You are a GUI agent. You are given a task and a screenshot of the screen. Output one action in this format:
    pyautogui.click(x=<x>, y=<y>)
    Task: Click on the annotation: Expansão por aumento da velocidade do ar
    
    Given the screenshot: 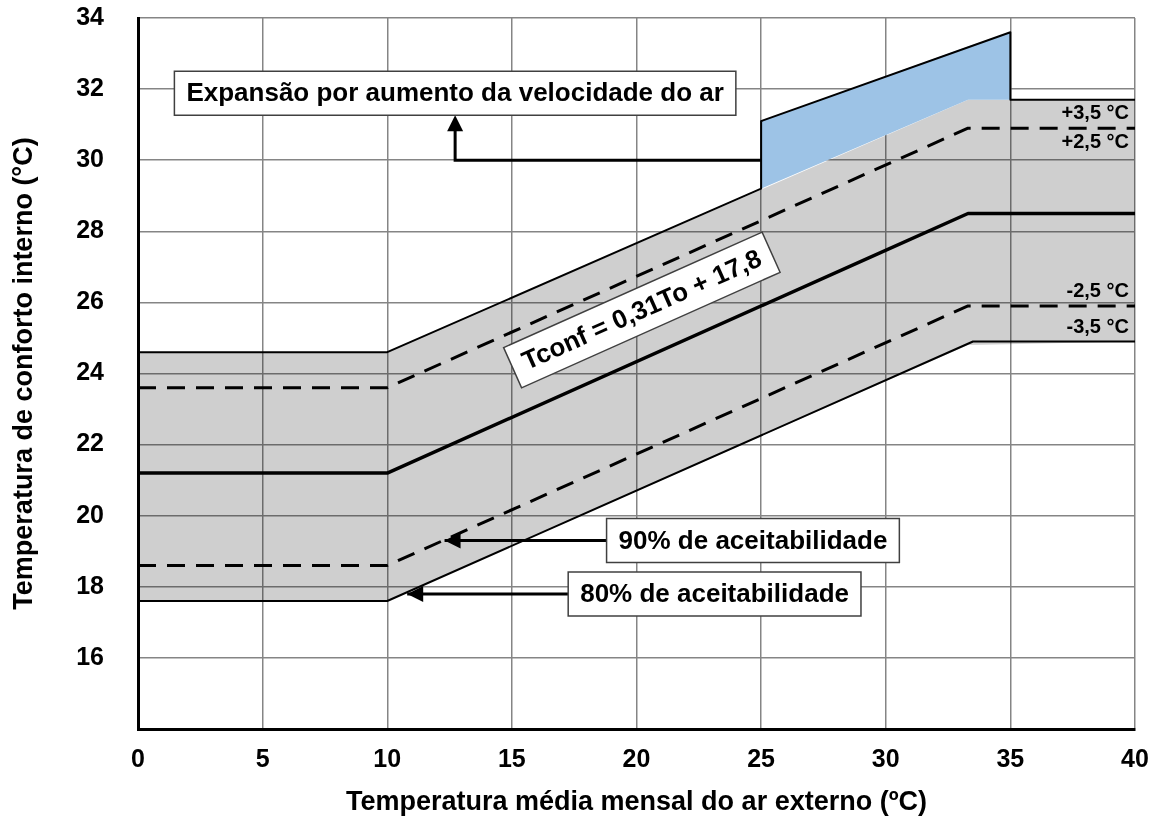 What is the action you would take?
    pyautogui.click(x=455, y=92)
    